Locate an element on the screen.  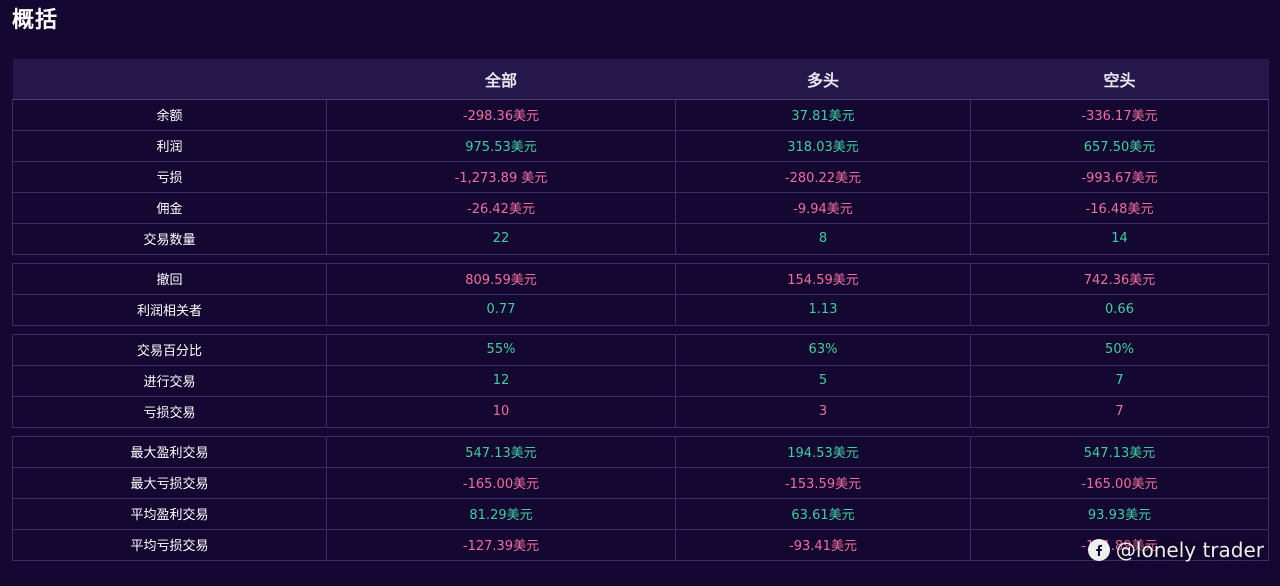
table-row: 亏损 -1,273.89 美元 -280.22美元 -993.67美元 is located at coordinates (640, 176).